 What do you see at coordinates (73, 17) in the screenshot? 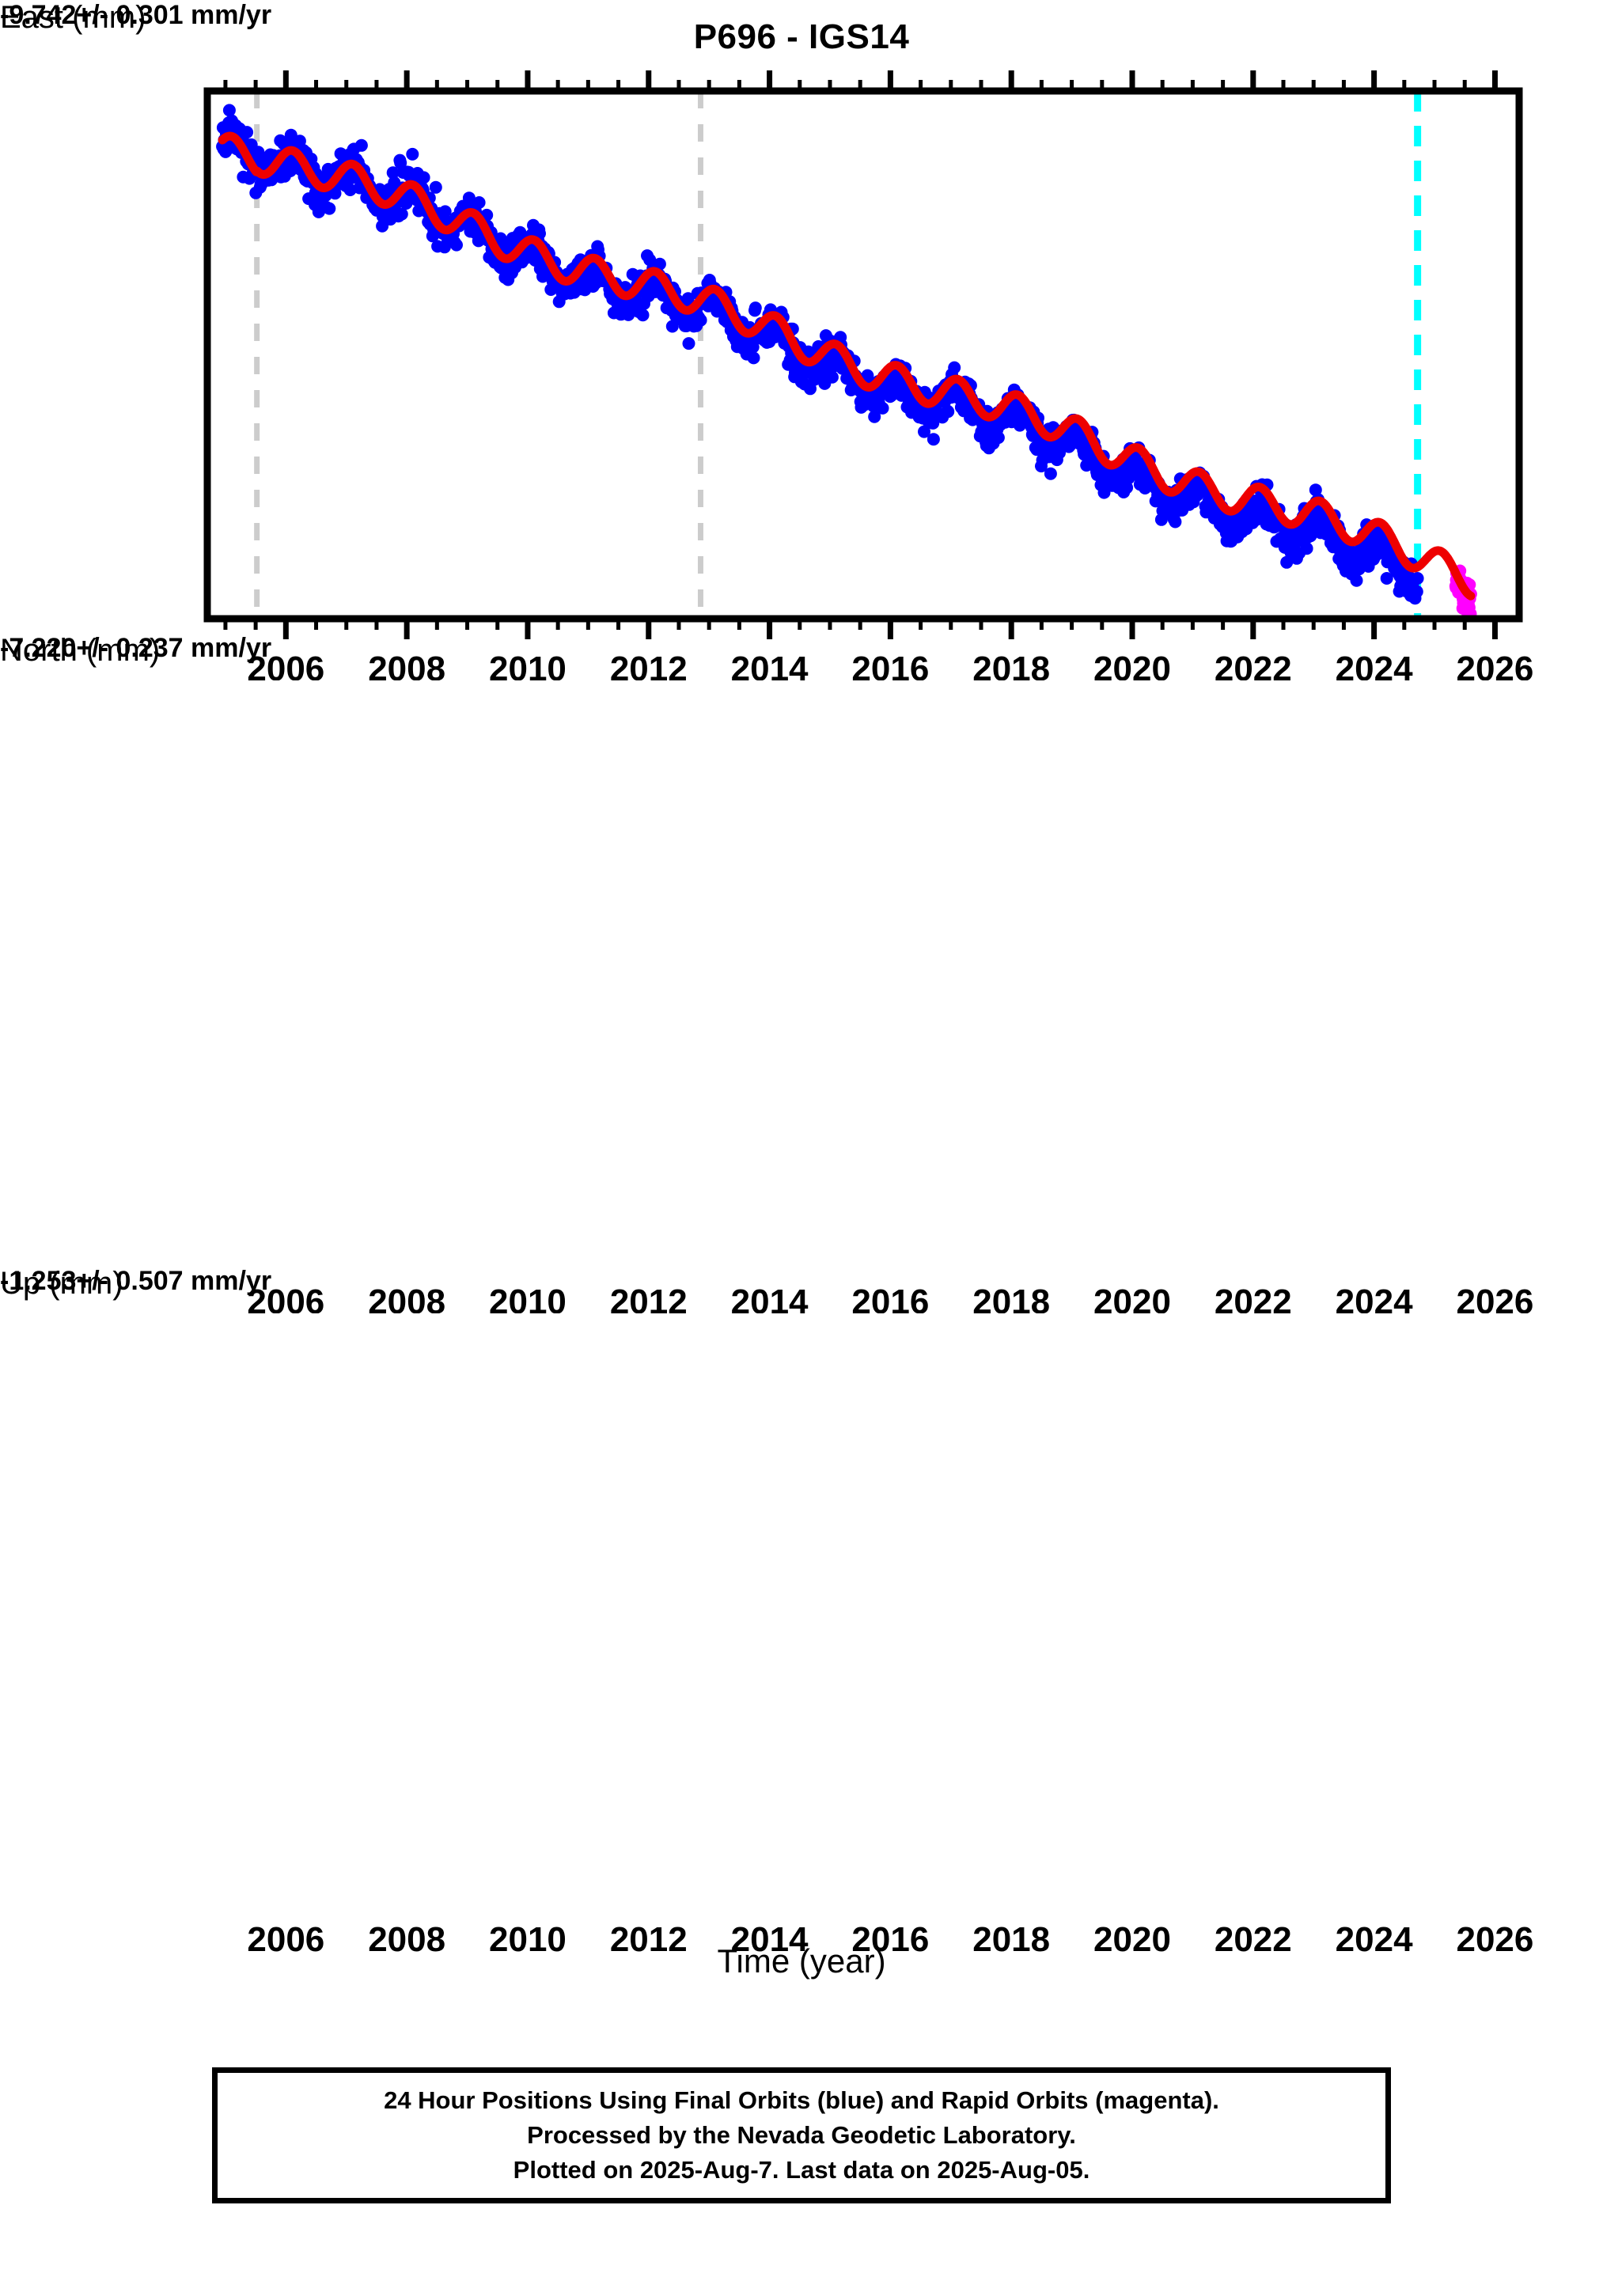
I see `east-axis-label: East (mm)` at bounding box center [73, 17].